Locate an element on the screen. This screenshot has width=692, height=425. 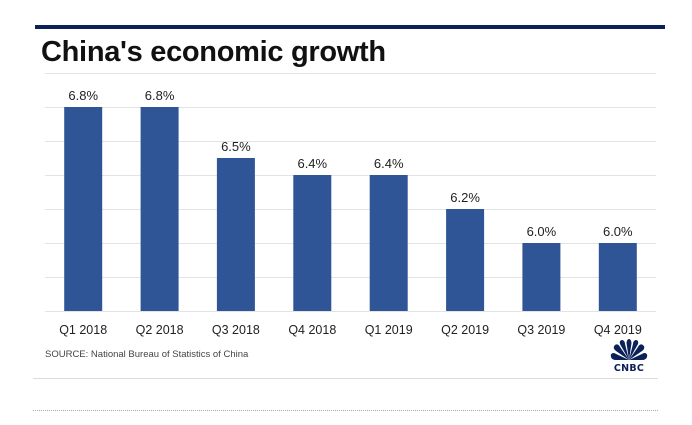
x-tick-label: Q1 2019 is located at coordinates (389, 330).